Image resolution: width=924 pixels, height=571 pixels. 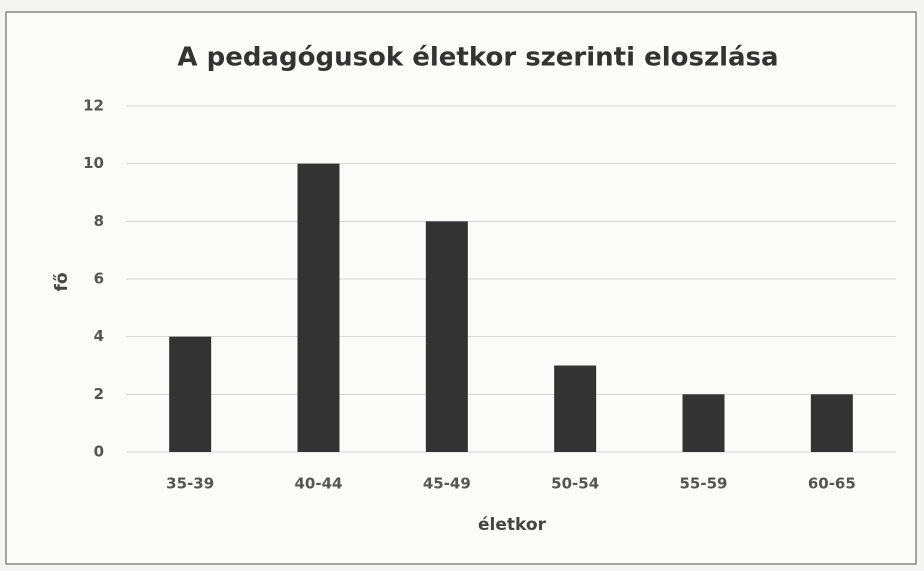 I want to click on y-tick-label: 2, so click(x=99, y=394).